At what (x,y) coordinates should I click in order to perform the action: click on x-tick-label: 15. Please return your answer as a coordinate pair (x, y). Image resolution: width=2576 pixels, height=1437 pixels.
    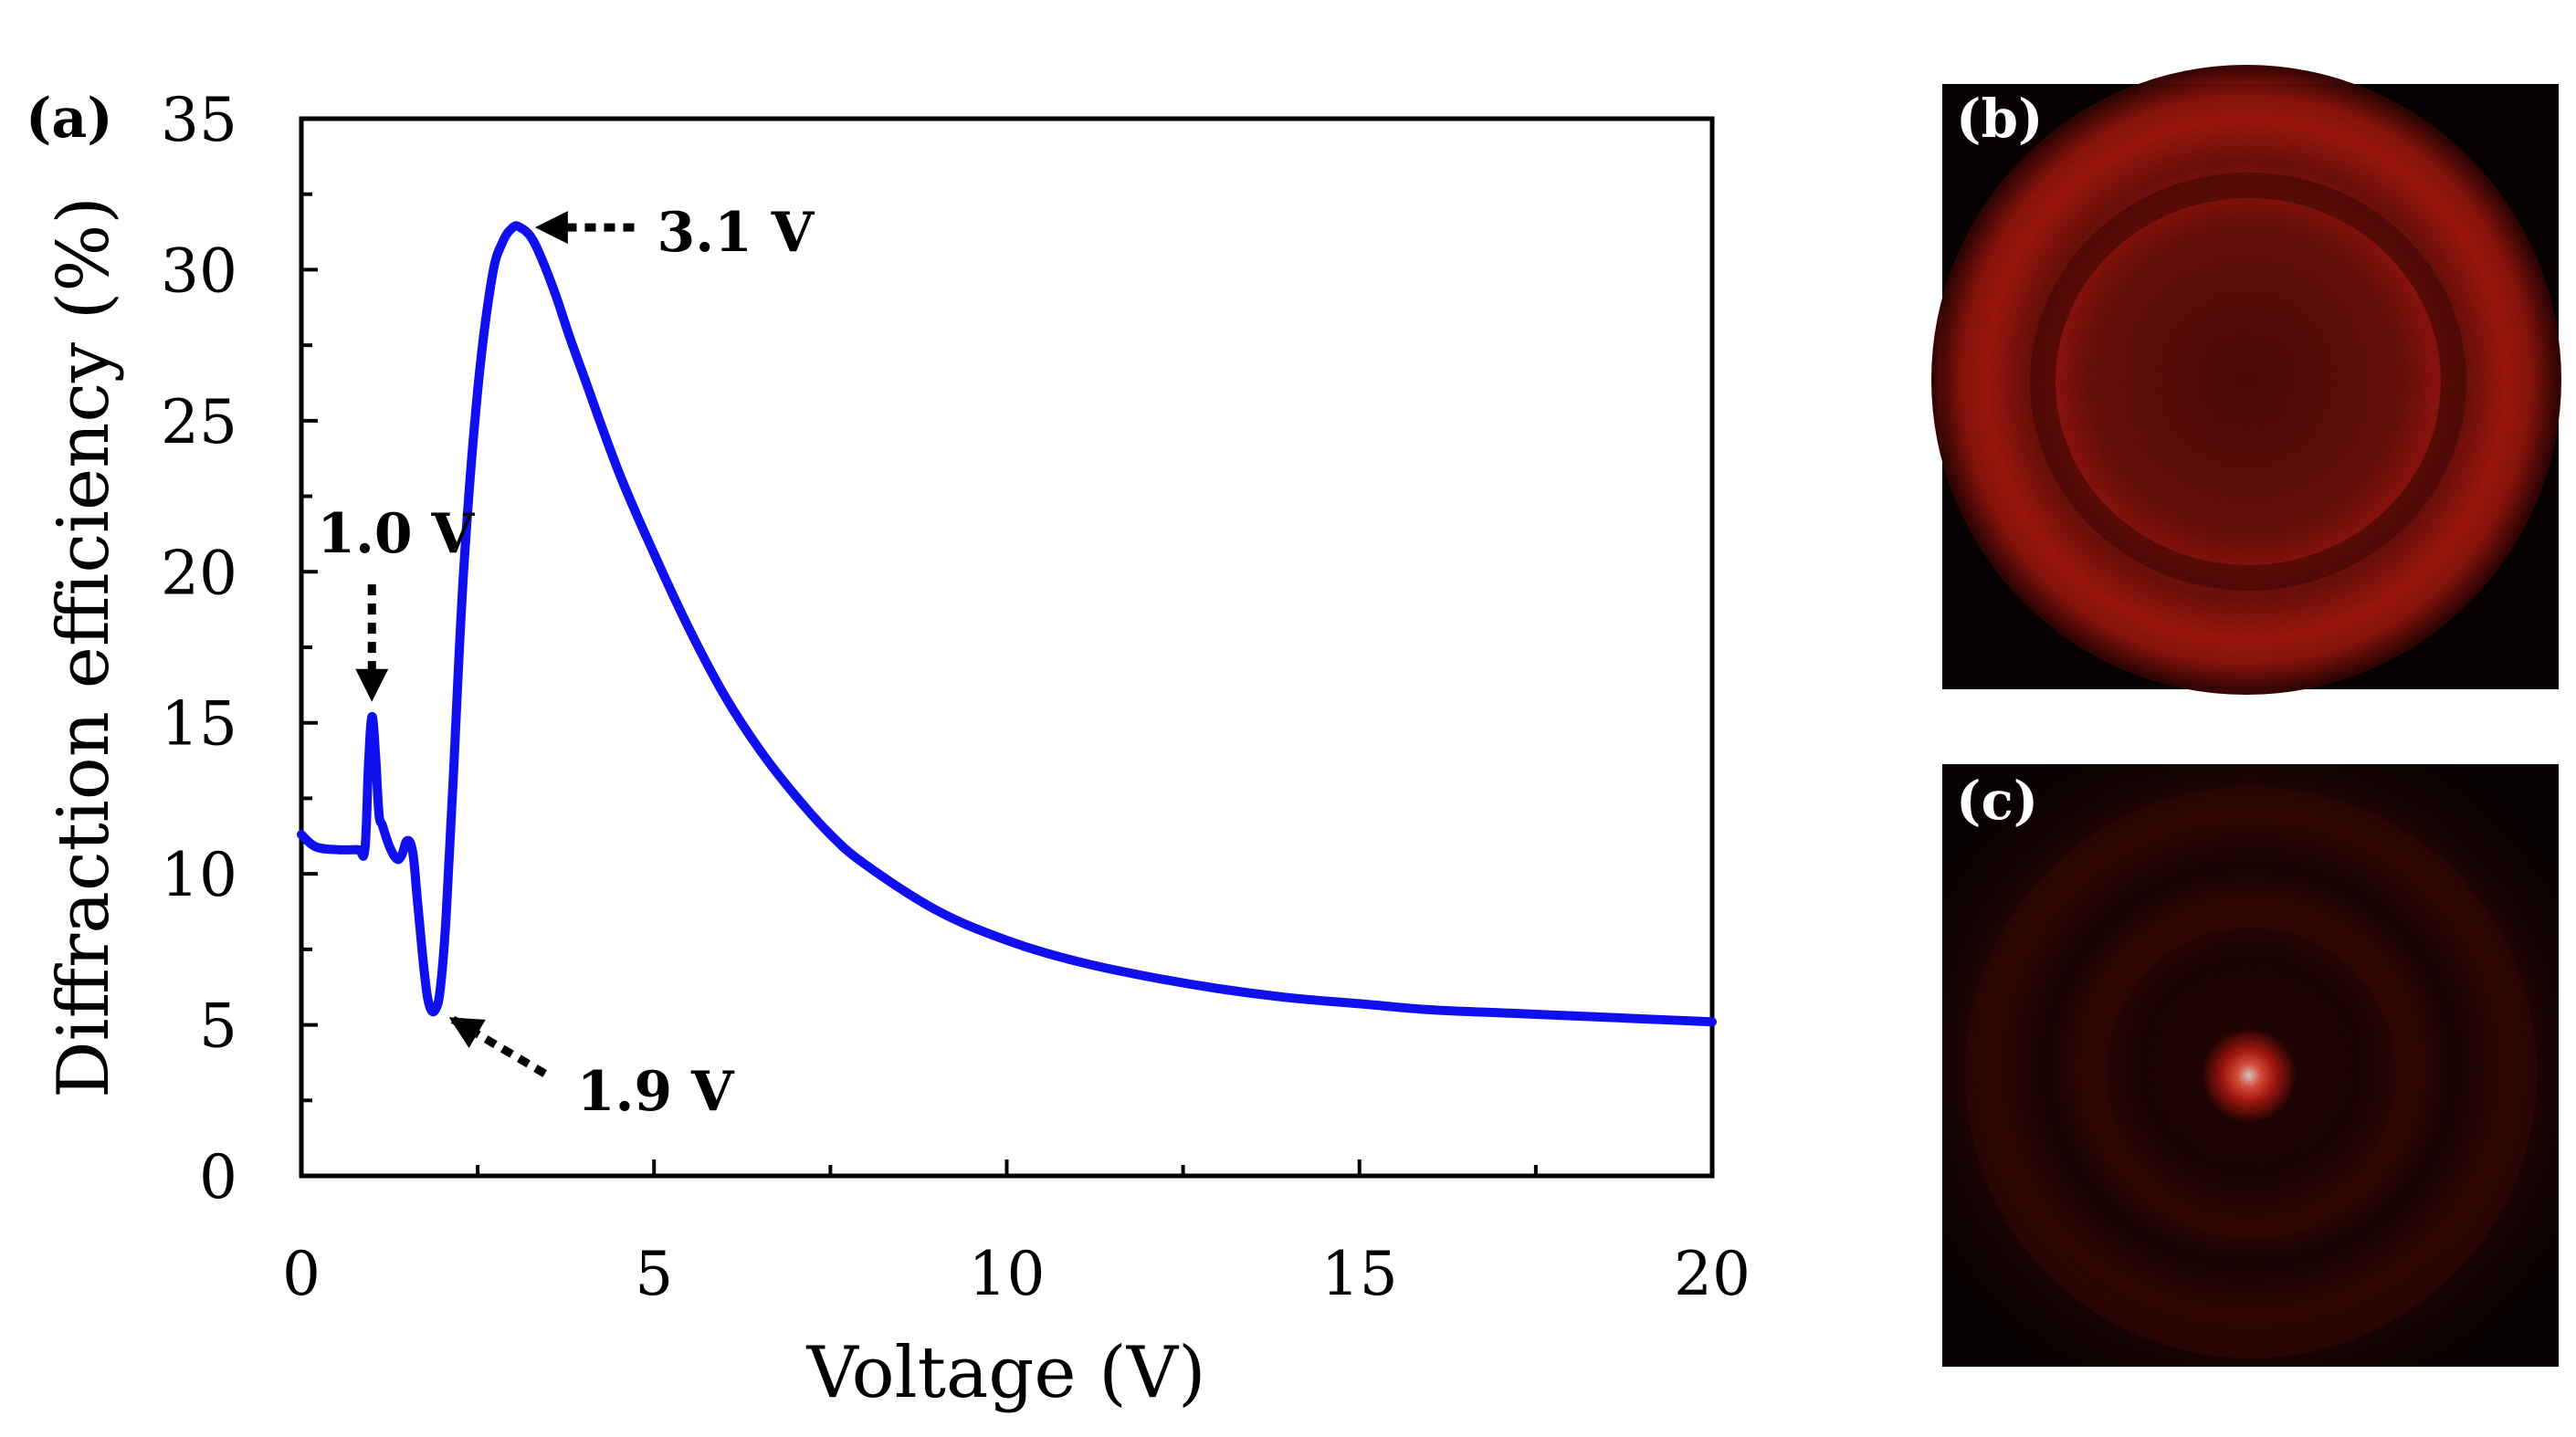
    Looking at the image, I should click on (1359, 1274).